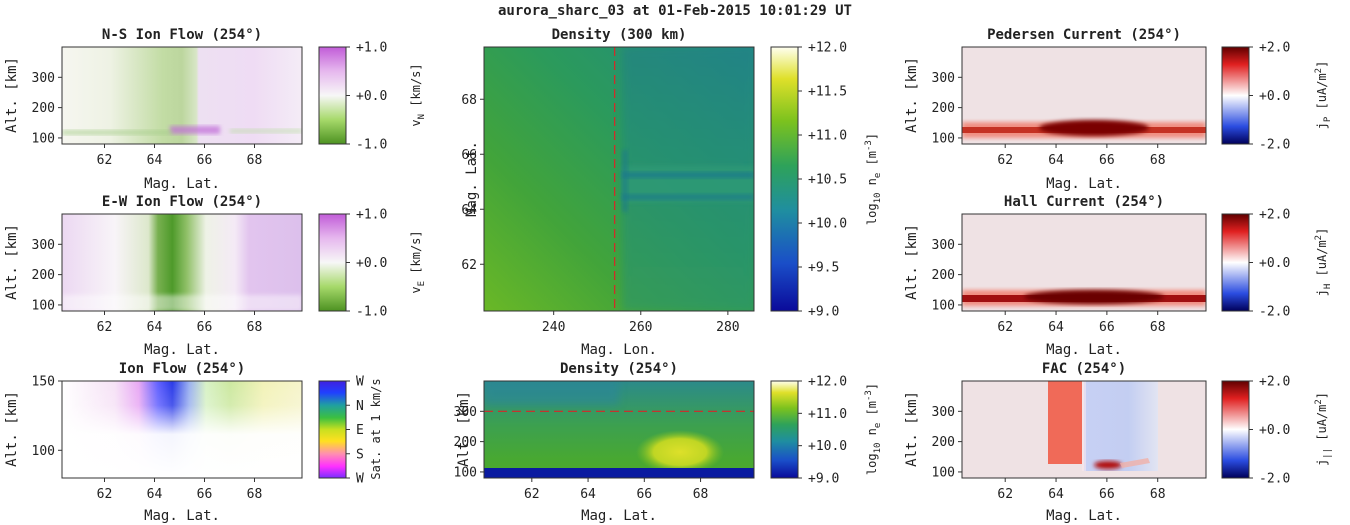 This screenshot has height=525, width=1350. Describe the element at coordinates (1084, 202) in the screenshot. I see `panel-title: Hall Current (254°)` at that location.